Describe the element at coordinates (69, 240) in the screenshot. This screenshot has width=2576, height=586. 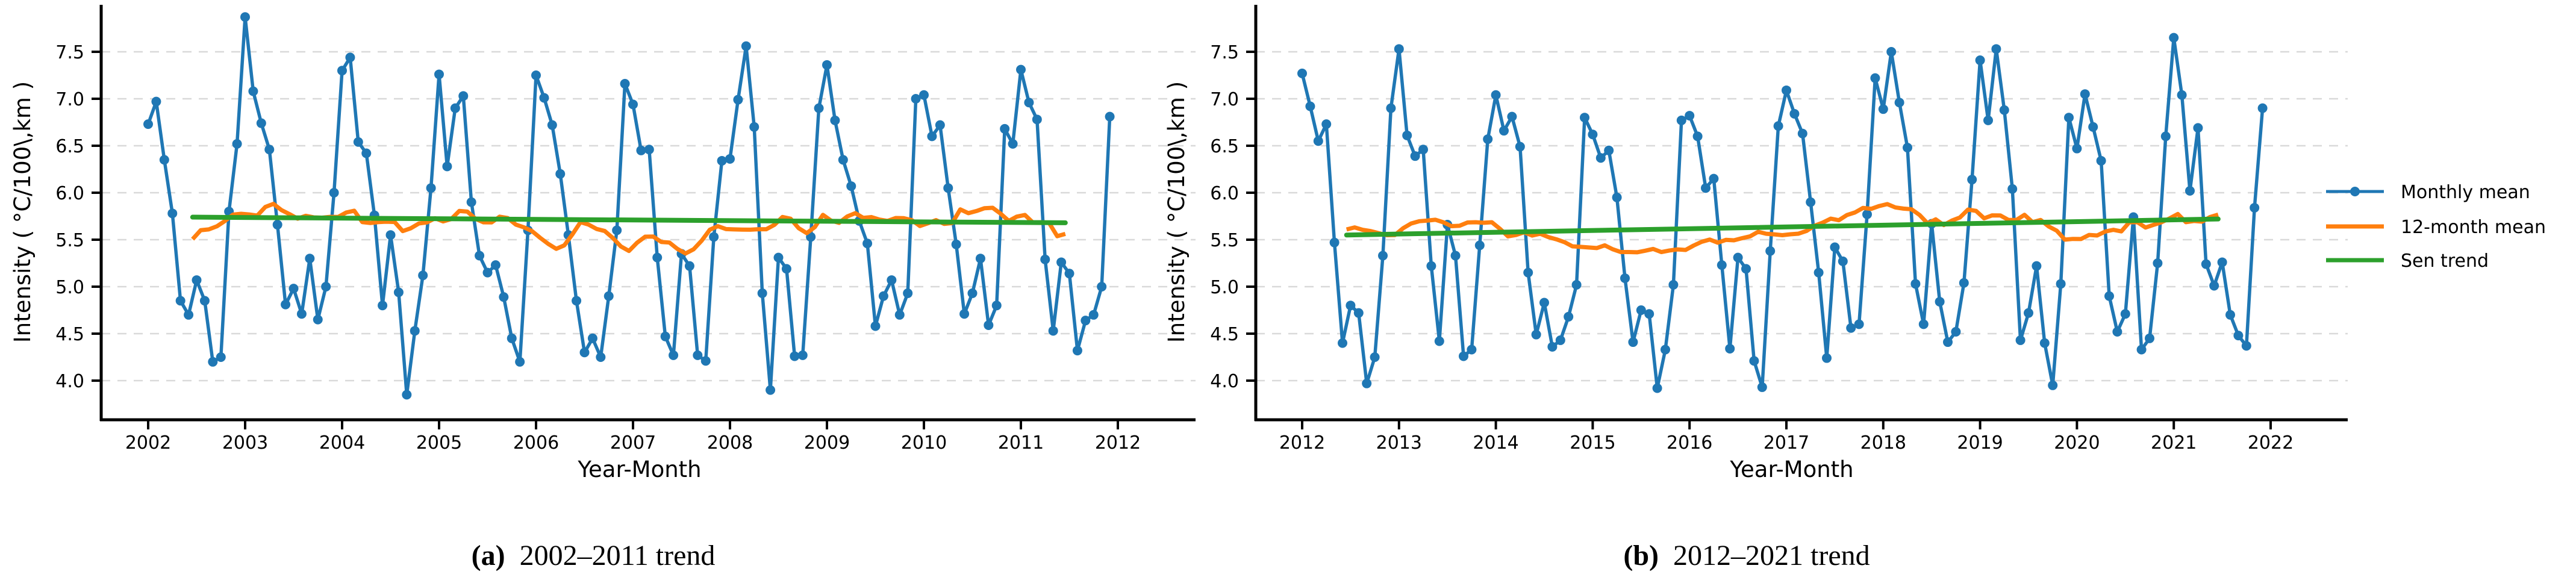
I see `y-tick-label: 5.5` at that location.